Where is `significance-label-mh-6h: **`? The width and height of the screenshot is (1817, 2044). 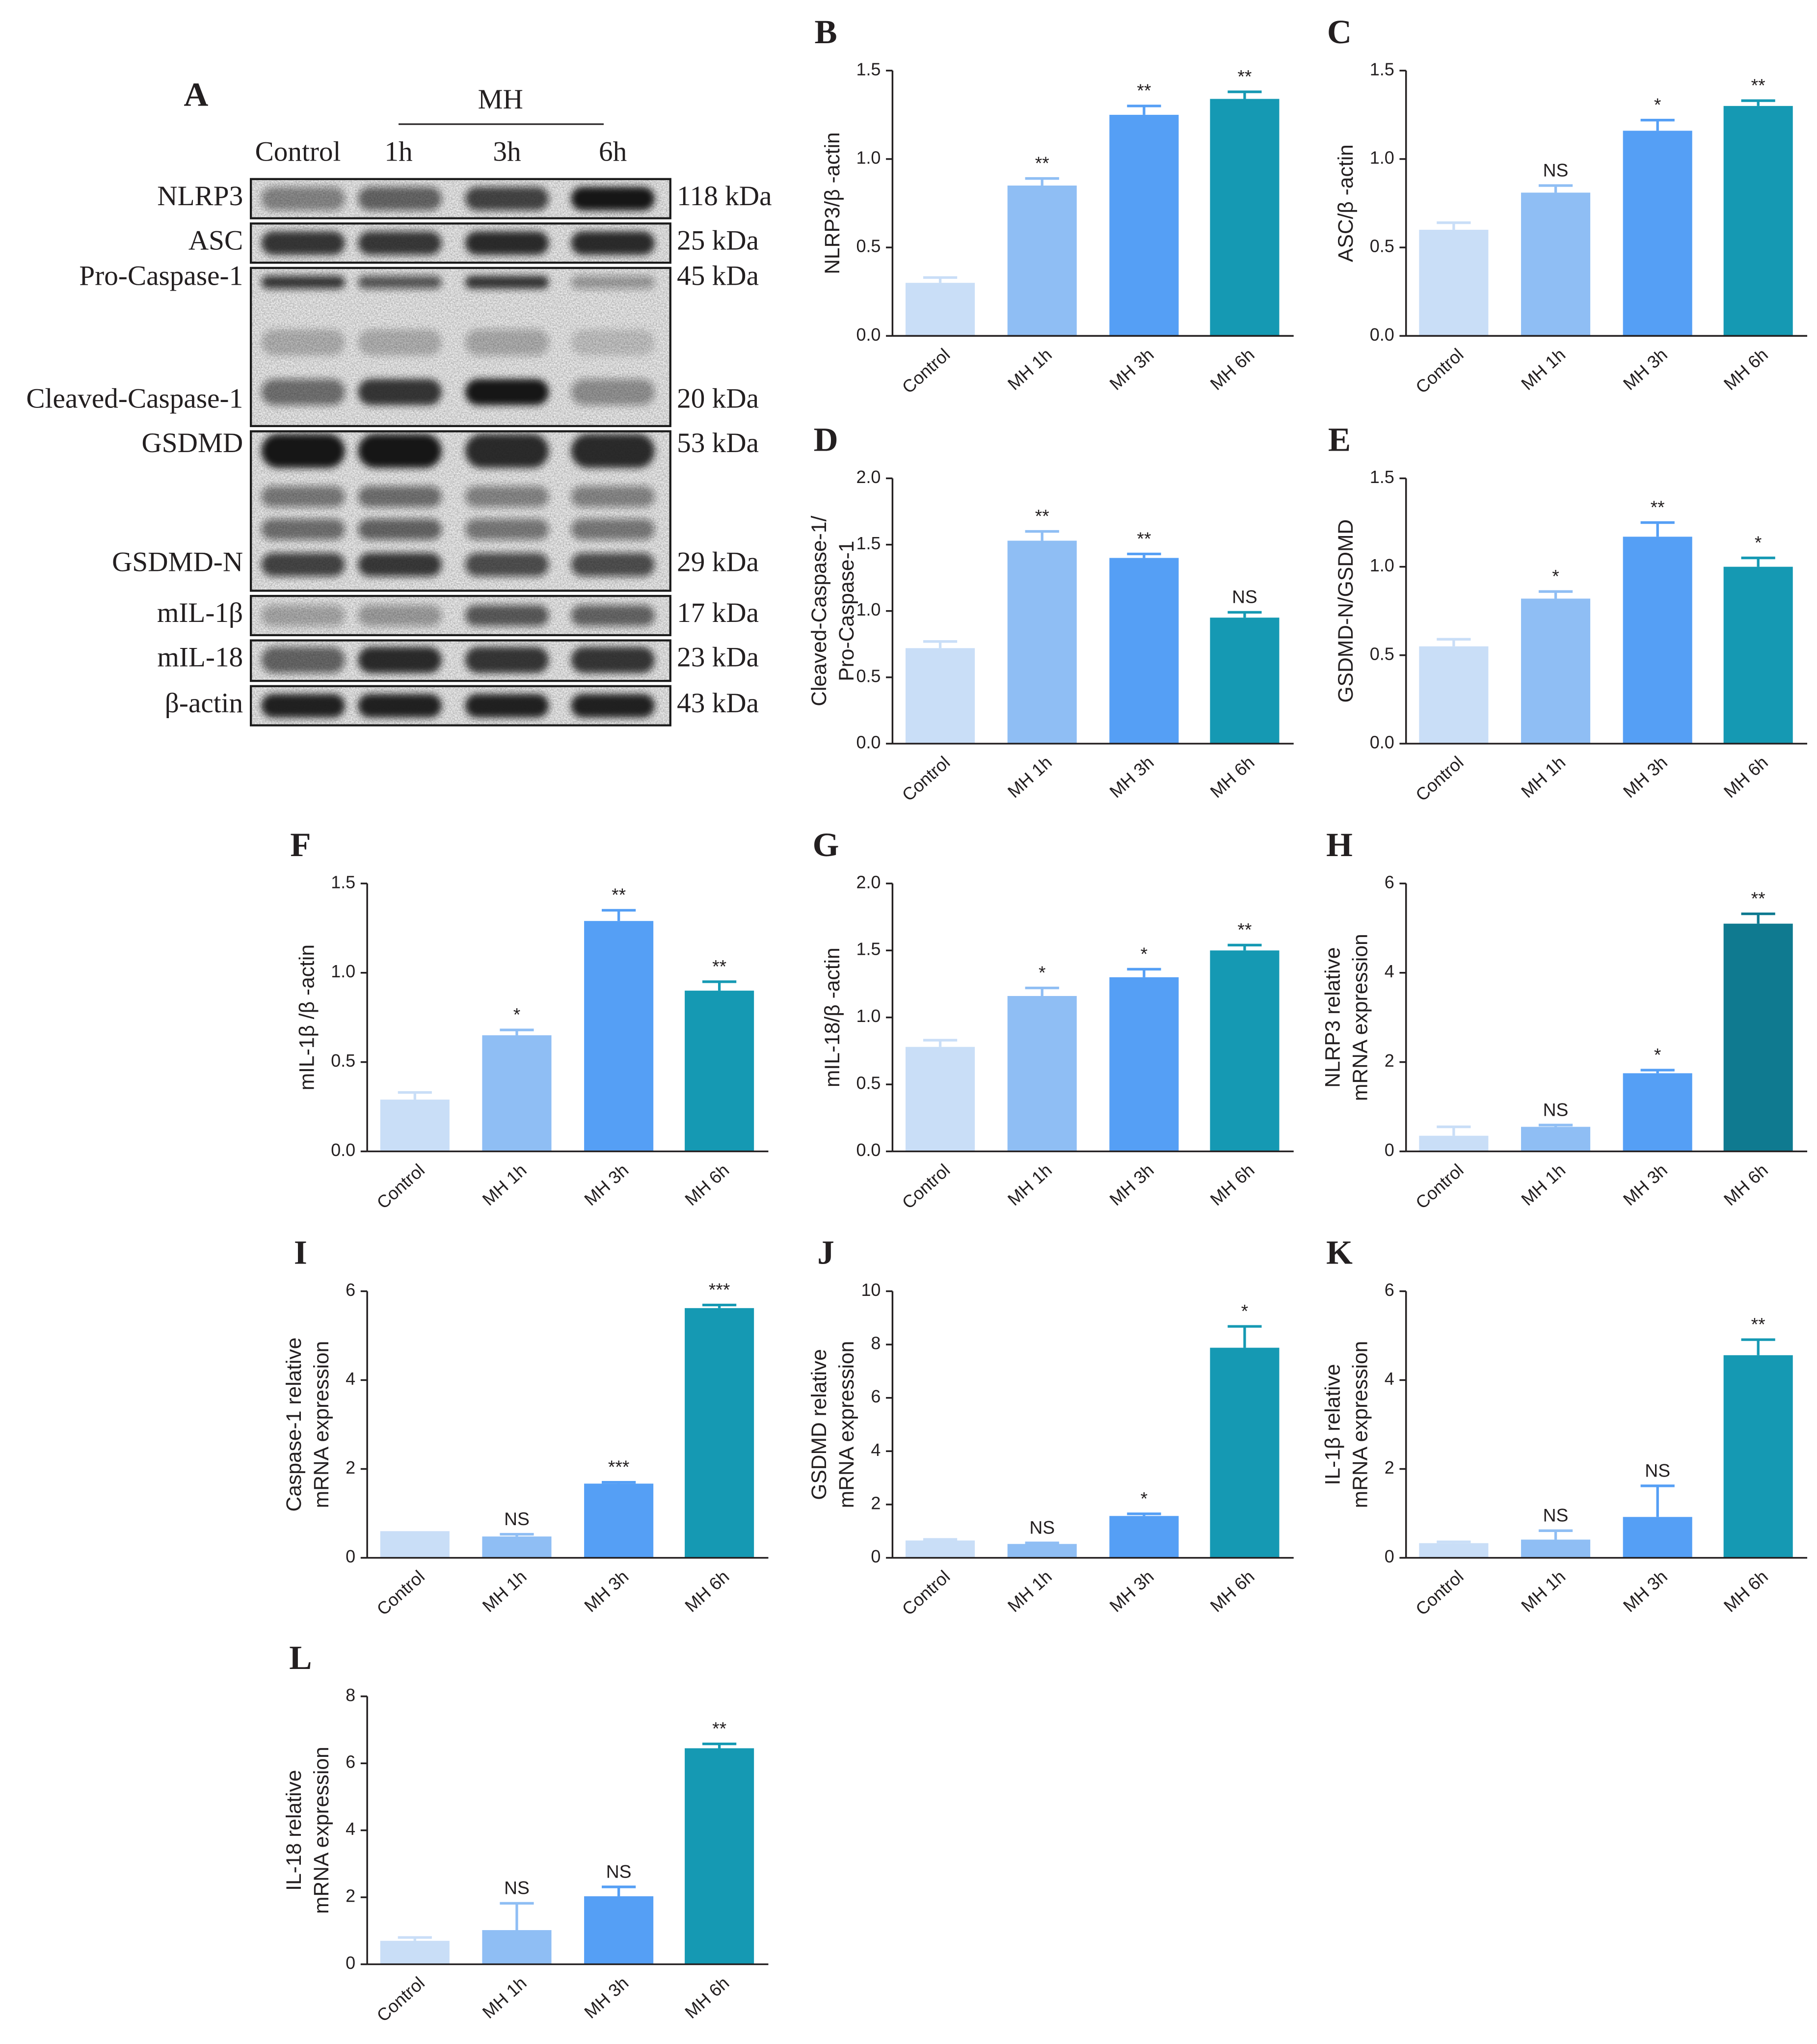 significance-label-mh-6h: ** is located at coordinates (1758, 898).